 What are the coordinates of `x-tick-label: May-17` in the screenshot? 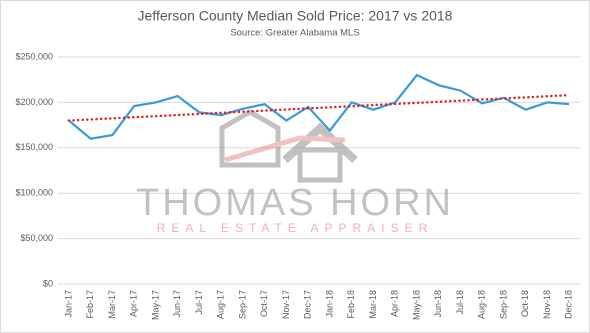 It's located at (155, 305).